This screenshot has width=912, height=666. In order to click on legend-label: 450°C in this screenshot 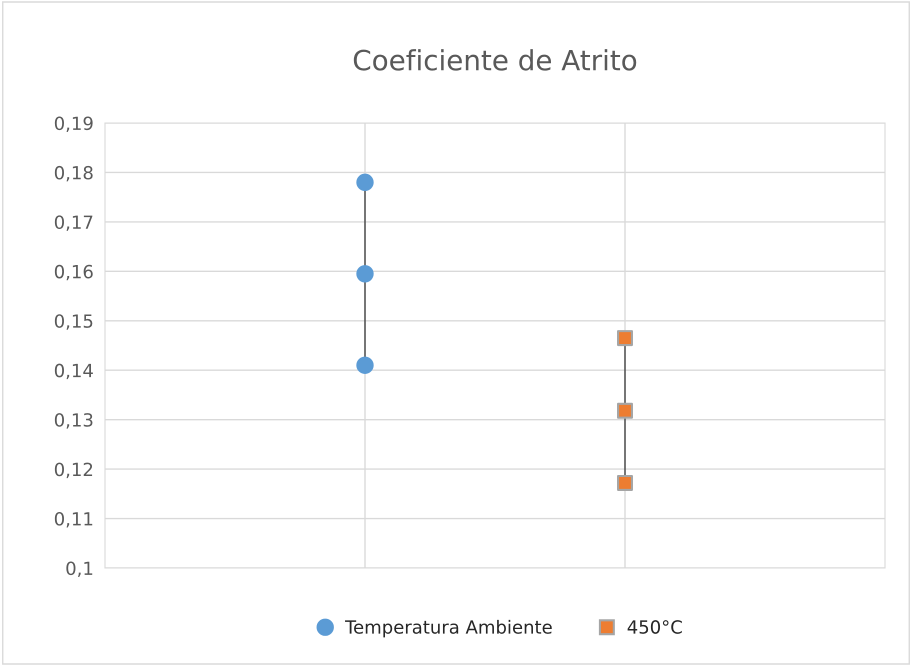, I will do `click(655, 627)`.